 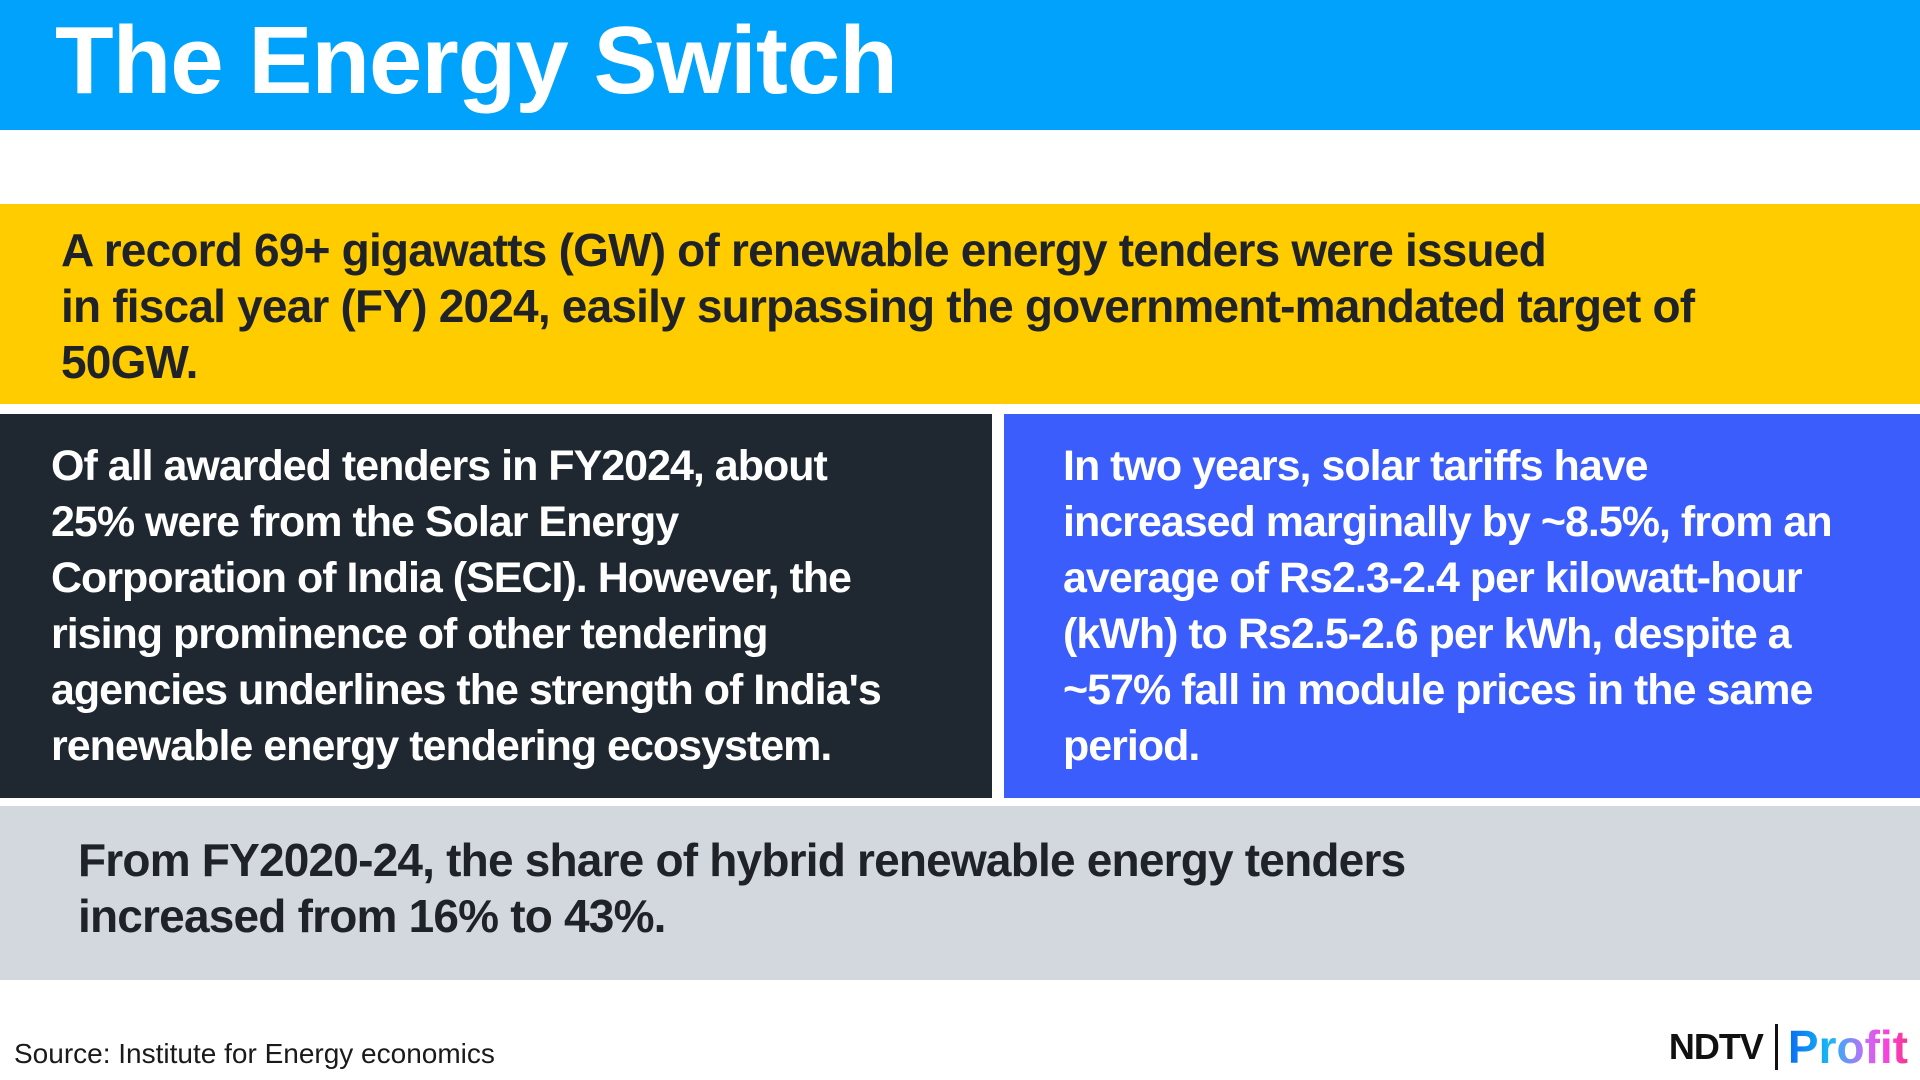 What do you see at coordinates (129, 362) in the screenshot?
I see `text-line: 50GW.` at bounding box center [129, 362].